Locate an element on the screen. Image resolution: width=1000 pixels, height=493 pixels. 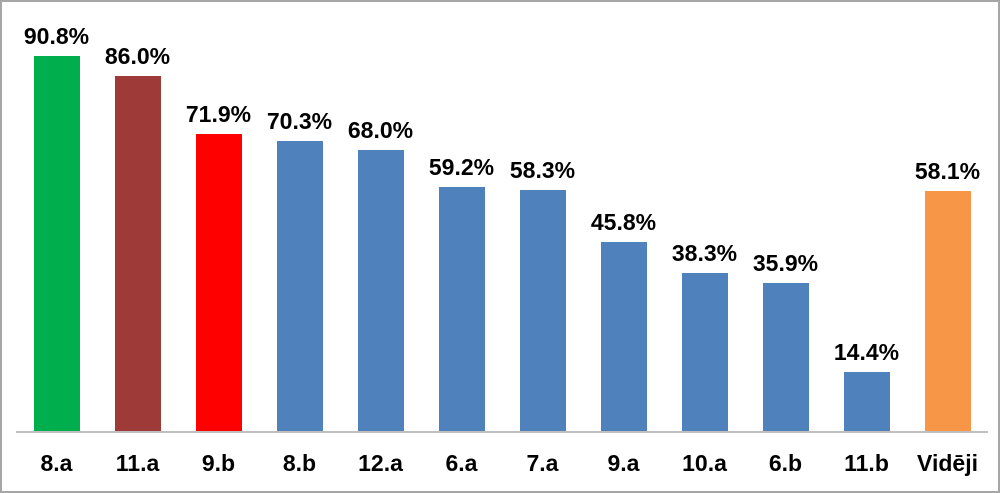
x-axis-line is located at coordinates (502, 432).